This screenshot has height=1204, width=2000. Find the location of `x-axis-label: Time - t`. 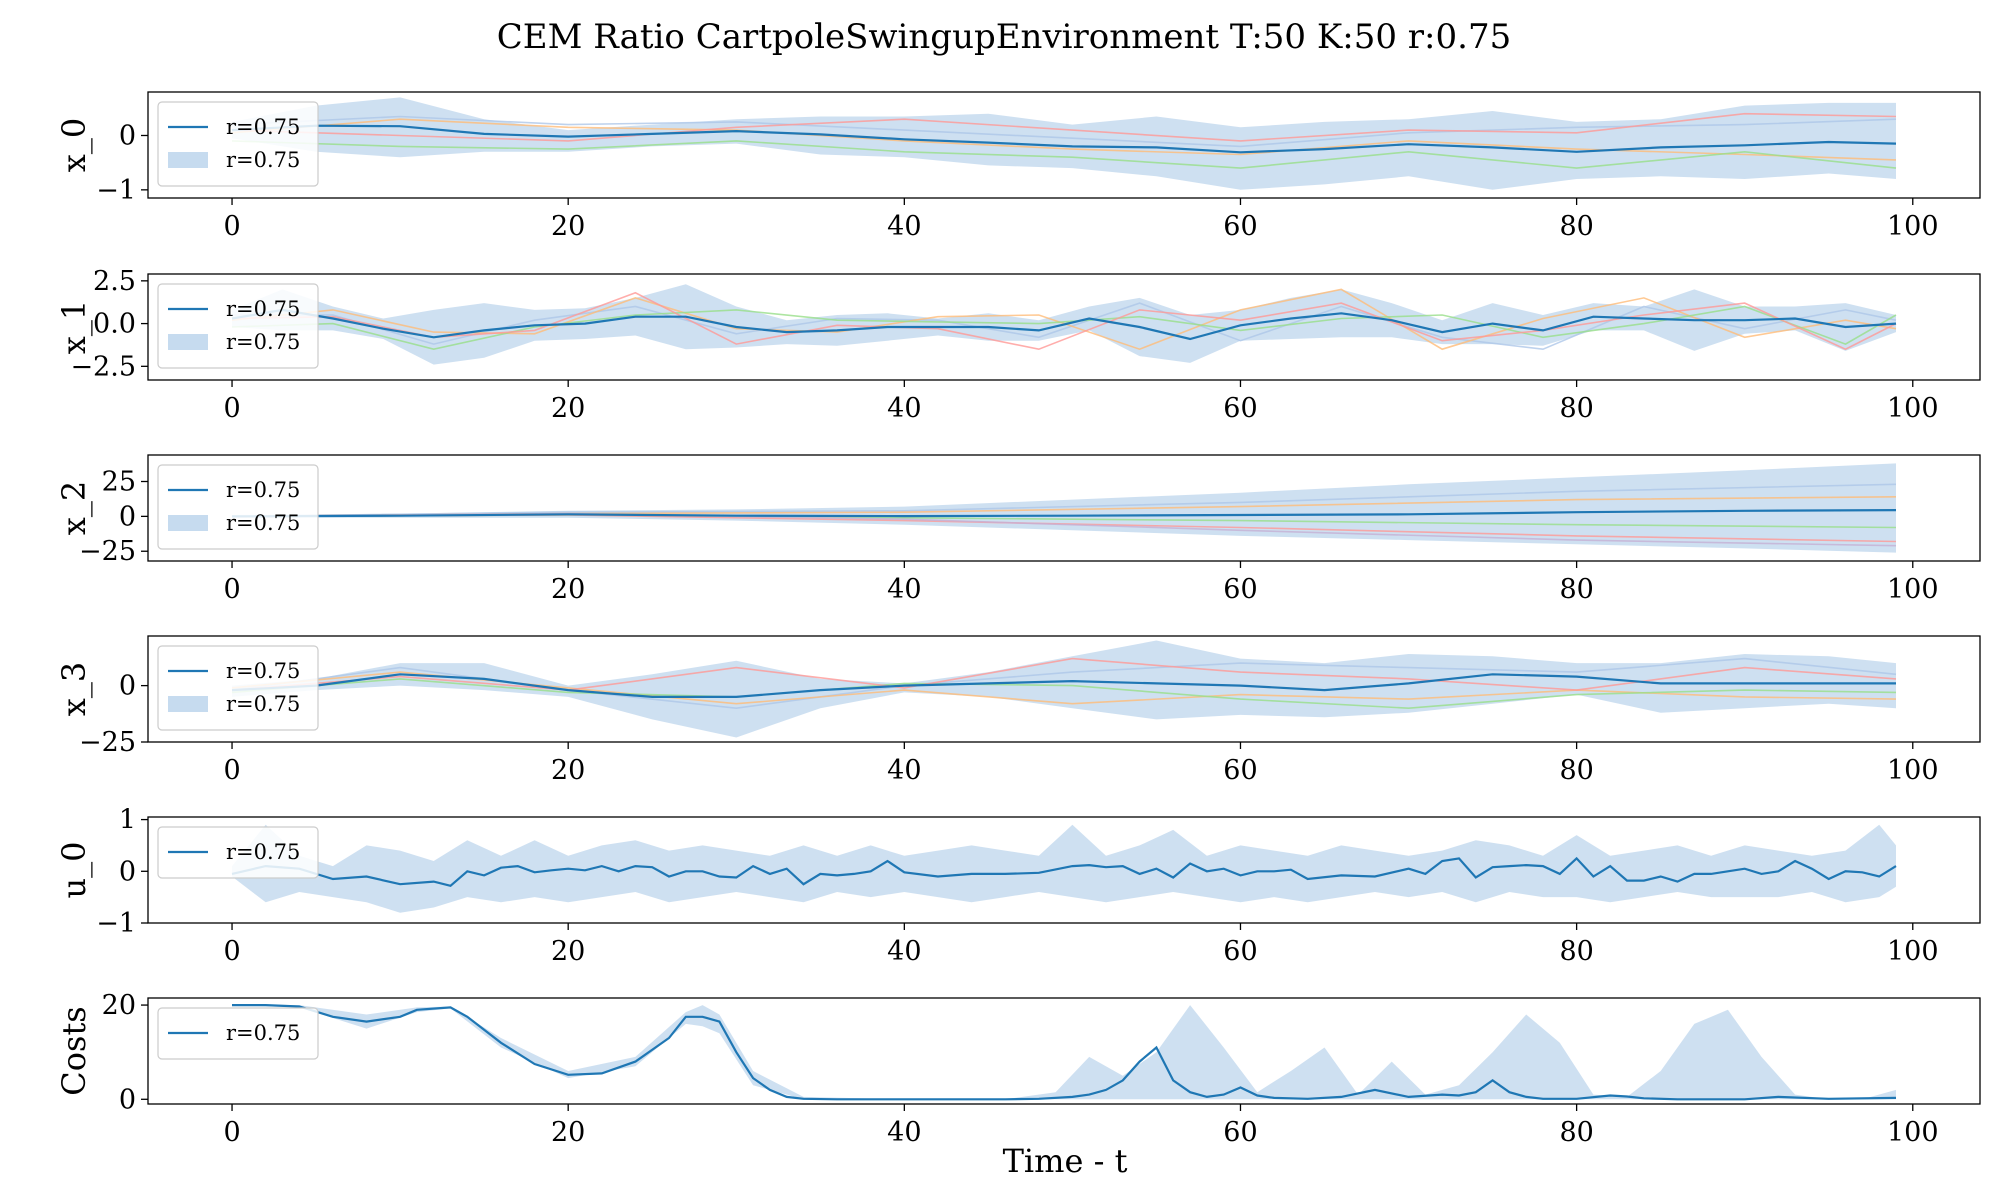

x-axis-label: Time - t is located at coordinates (1065, 1161).